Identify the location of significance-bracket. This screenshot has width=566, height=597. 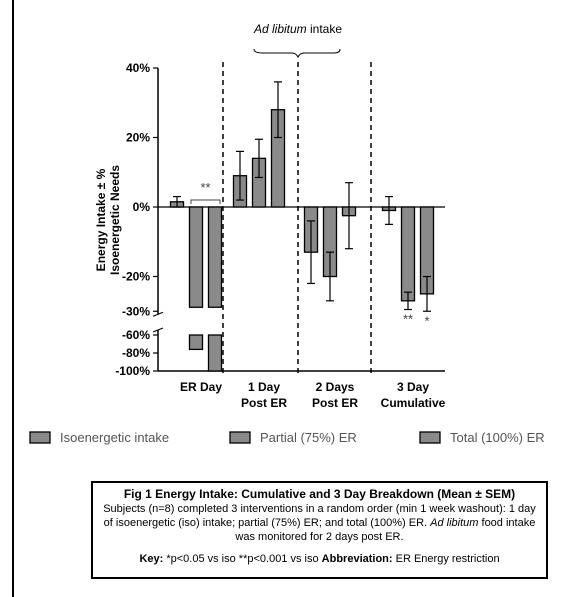
(205, 201).